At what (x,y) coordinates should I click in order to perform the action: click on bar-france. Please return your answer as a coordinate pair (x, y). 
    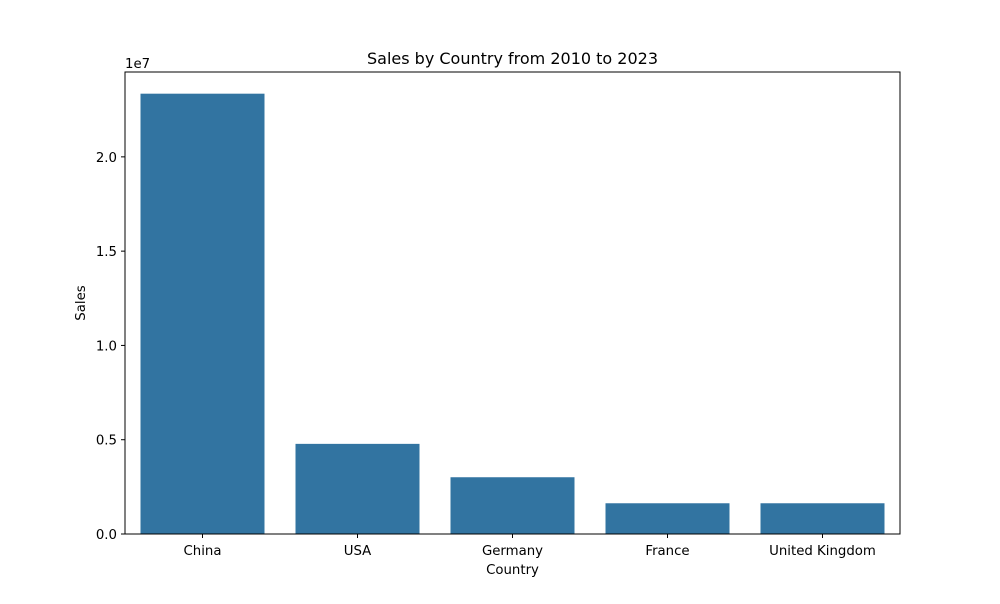
    Looking at the image, I should click on (667, 518).